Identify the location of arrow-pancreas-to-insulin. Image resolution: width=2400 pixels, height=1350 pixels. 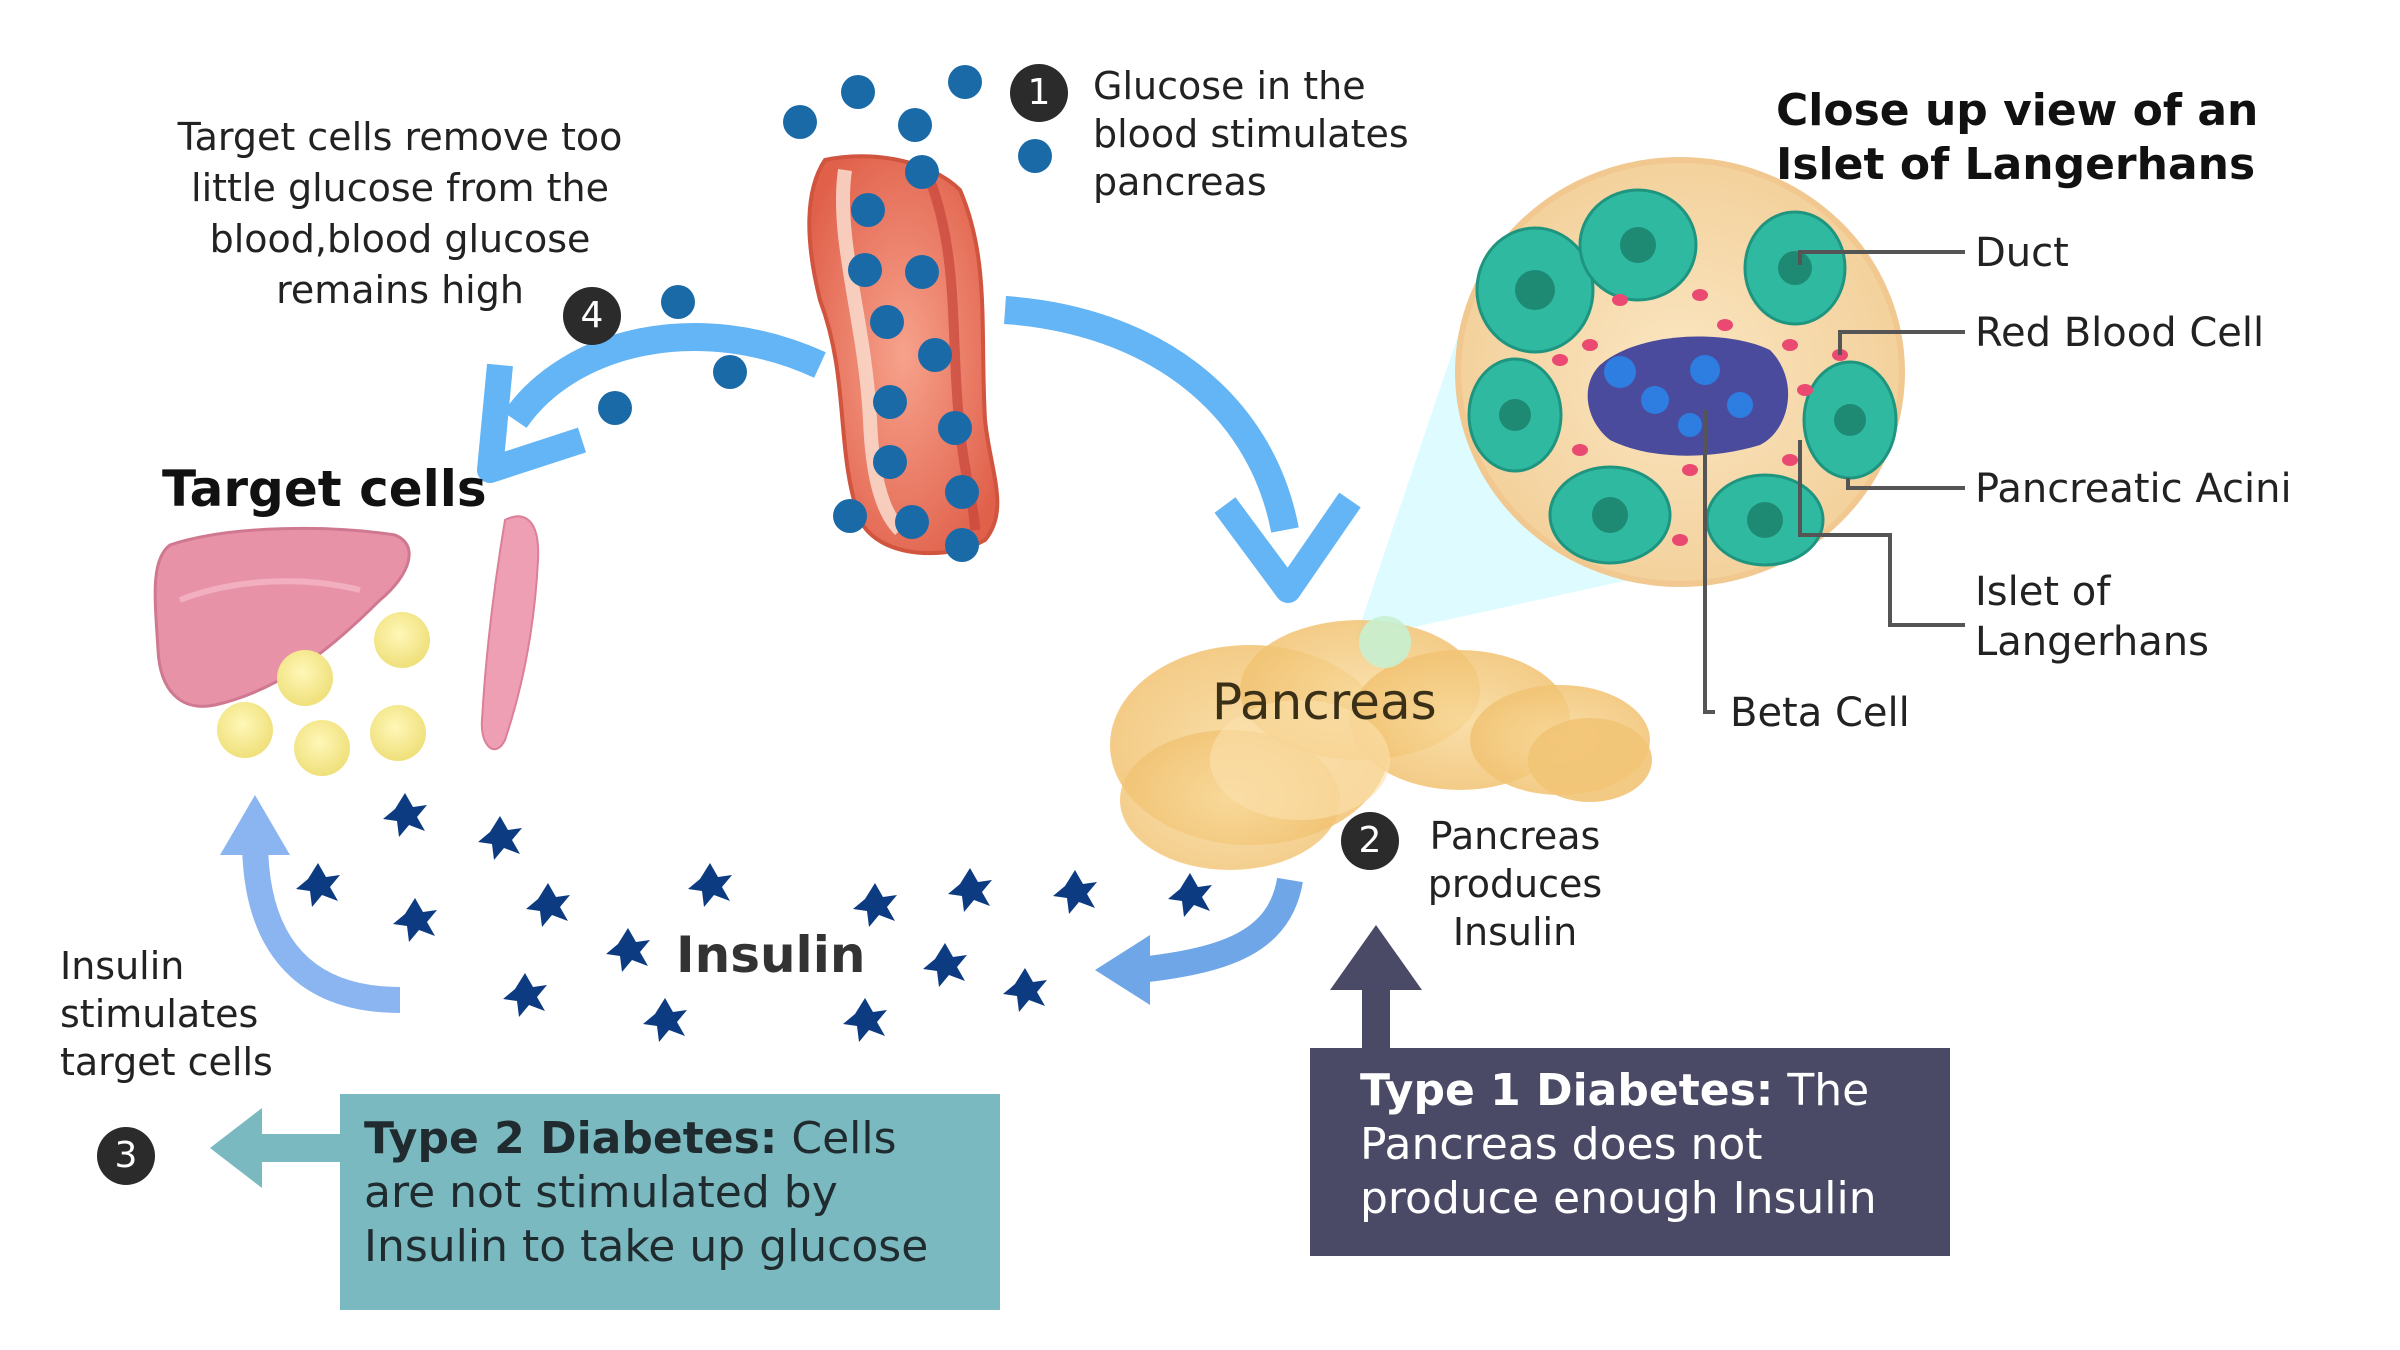
(1199, 941).